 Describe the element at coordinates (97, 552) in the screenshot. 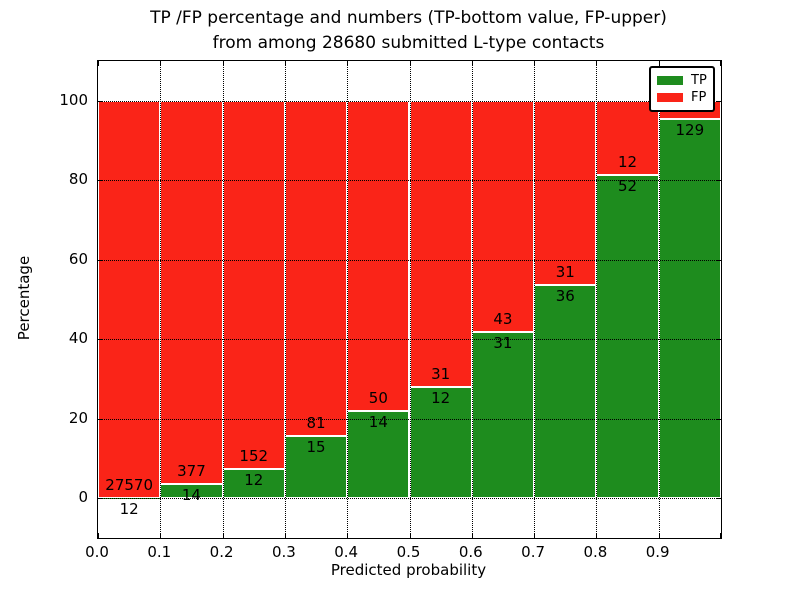

I see `x-tick-label: 0.0` at that location.